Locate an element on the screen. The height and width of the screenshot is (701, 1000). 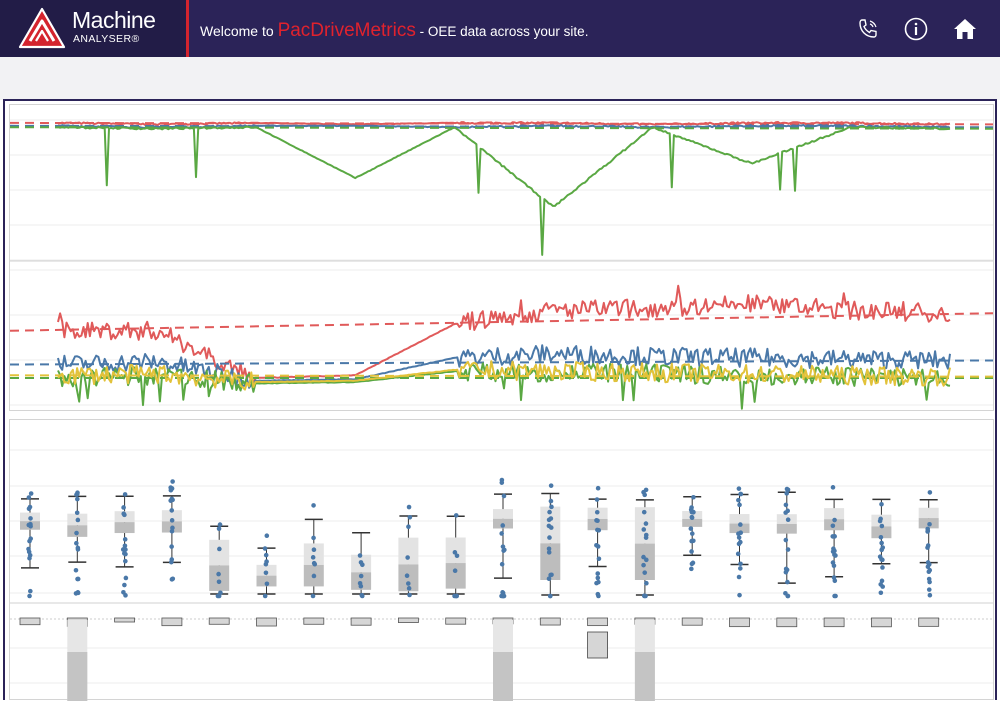
logo-text: Machine is located at coordinates (114, 20).